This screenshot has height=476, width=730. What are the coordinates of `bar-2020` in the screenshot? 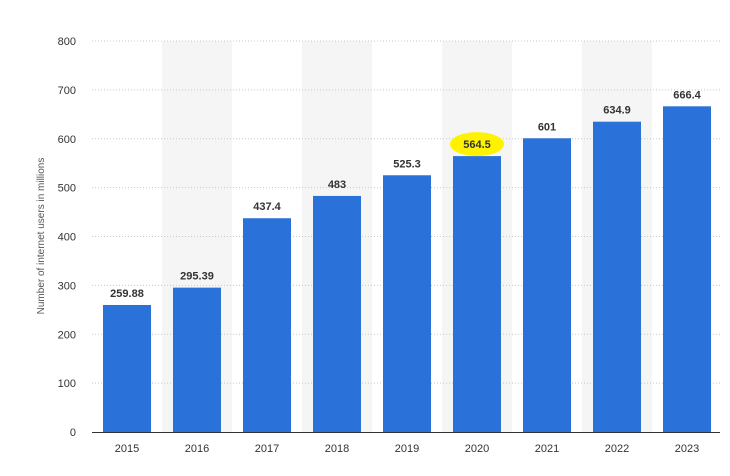 It's located at (477, 294).